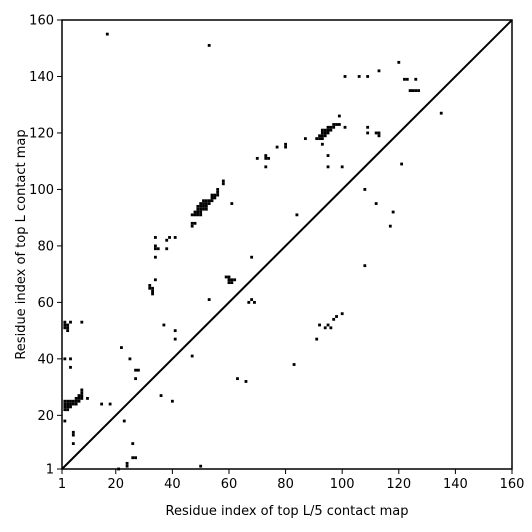 Image resolution: width=532 pixels, height=532 pixels. What do you see at coordinates (455, 484) in the screenshot?
I see `x-tick-label: 140` at bounding box center [455, 484].